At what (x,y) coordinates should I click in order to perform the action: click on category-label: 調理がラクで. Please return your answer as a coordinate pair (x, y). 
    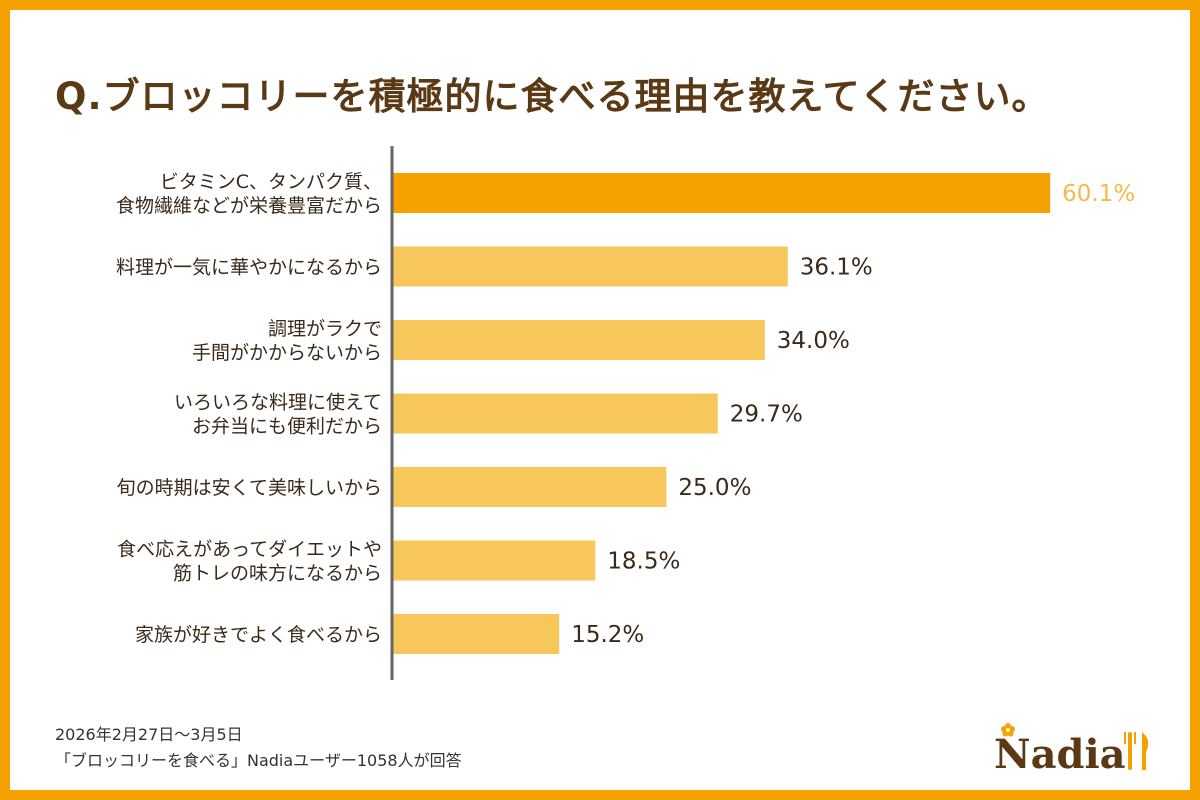
    Looking at the image, I should click on (325, 329).